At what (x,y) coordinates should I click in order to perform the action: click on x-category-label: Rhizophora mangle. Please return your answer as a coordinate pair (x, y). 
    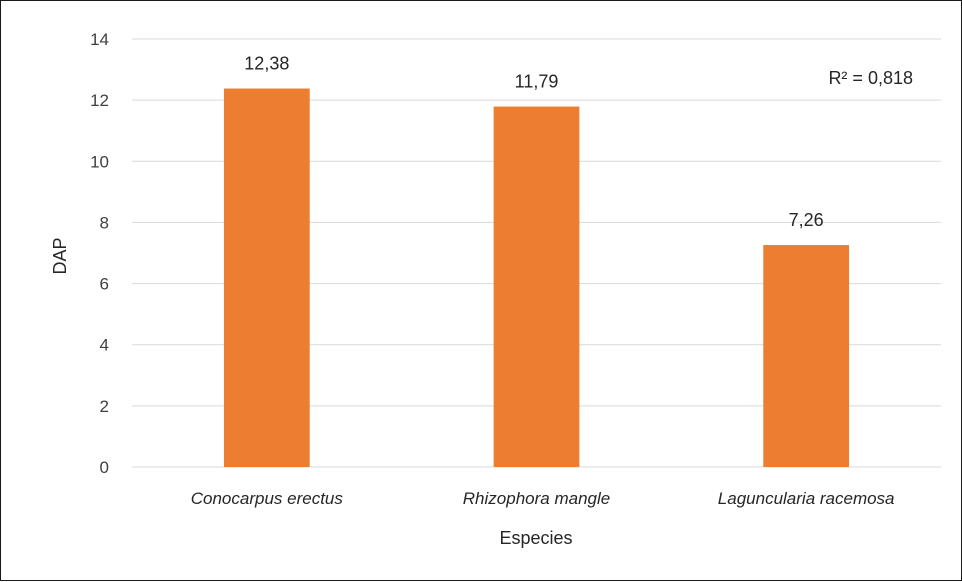
    Looking at the image, I should click on (536, 498).